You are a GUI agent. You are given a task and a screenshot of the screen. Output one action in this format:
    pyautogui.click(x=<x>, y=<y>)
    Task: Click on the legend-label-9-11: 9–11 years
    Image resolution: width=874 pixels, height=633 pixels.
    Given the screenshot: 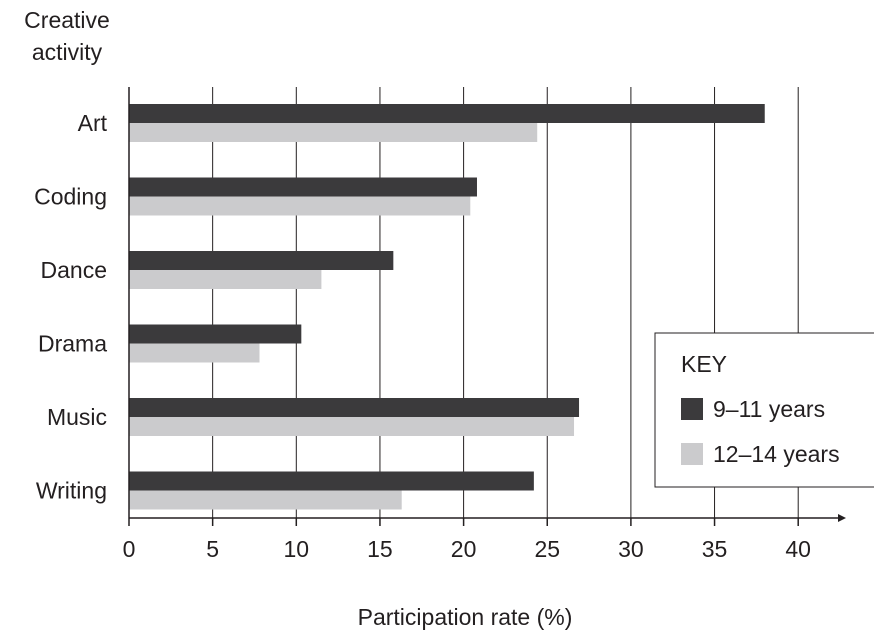 What is the action you would take?
    pyautogui.click(x=769, y=409)
    